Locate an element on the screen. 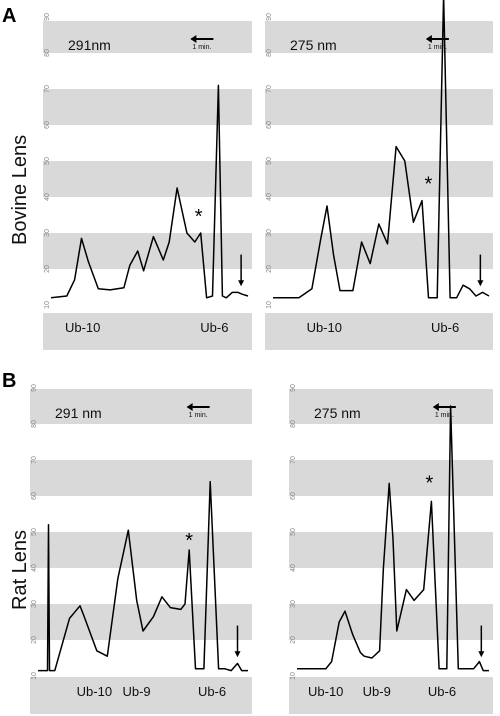  wavelength-label: 291 nm is located at coordinates (78, 413).